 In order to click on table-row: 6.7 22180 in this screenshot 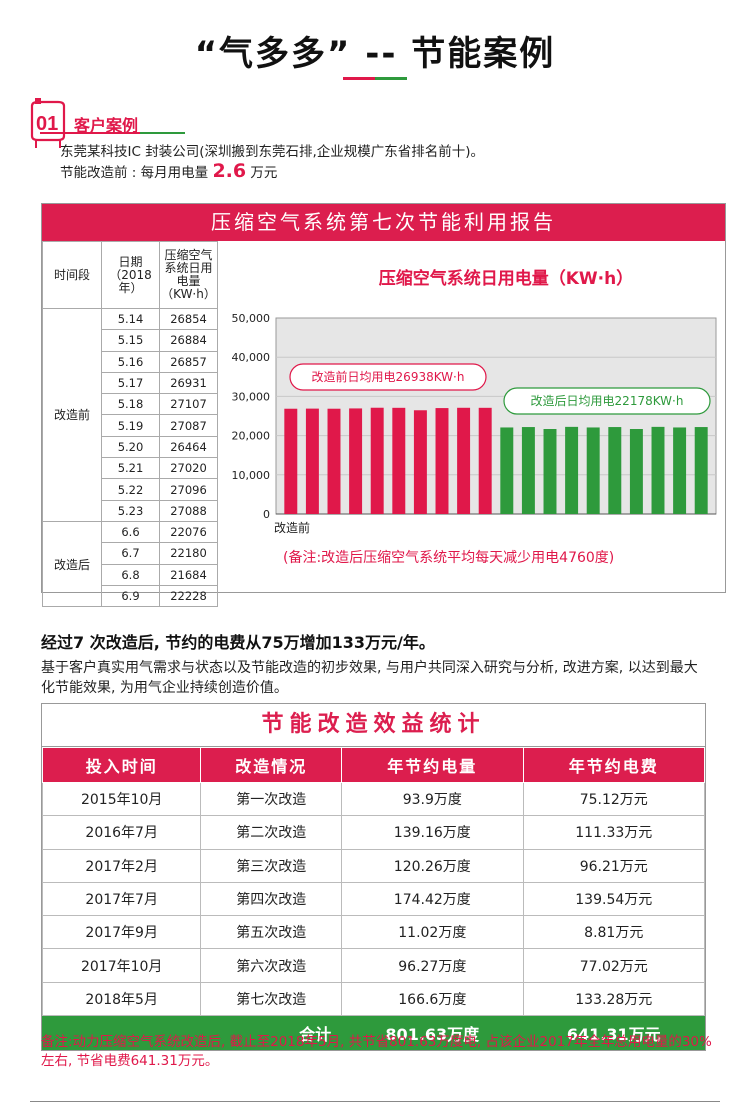, I will do `click(130, 553)`.